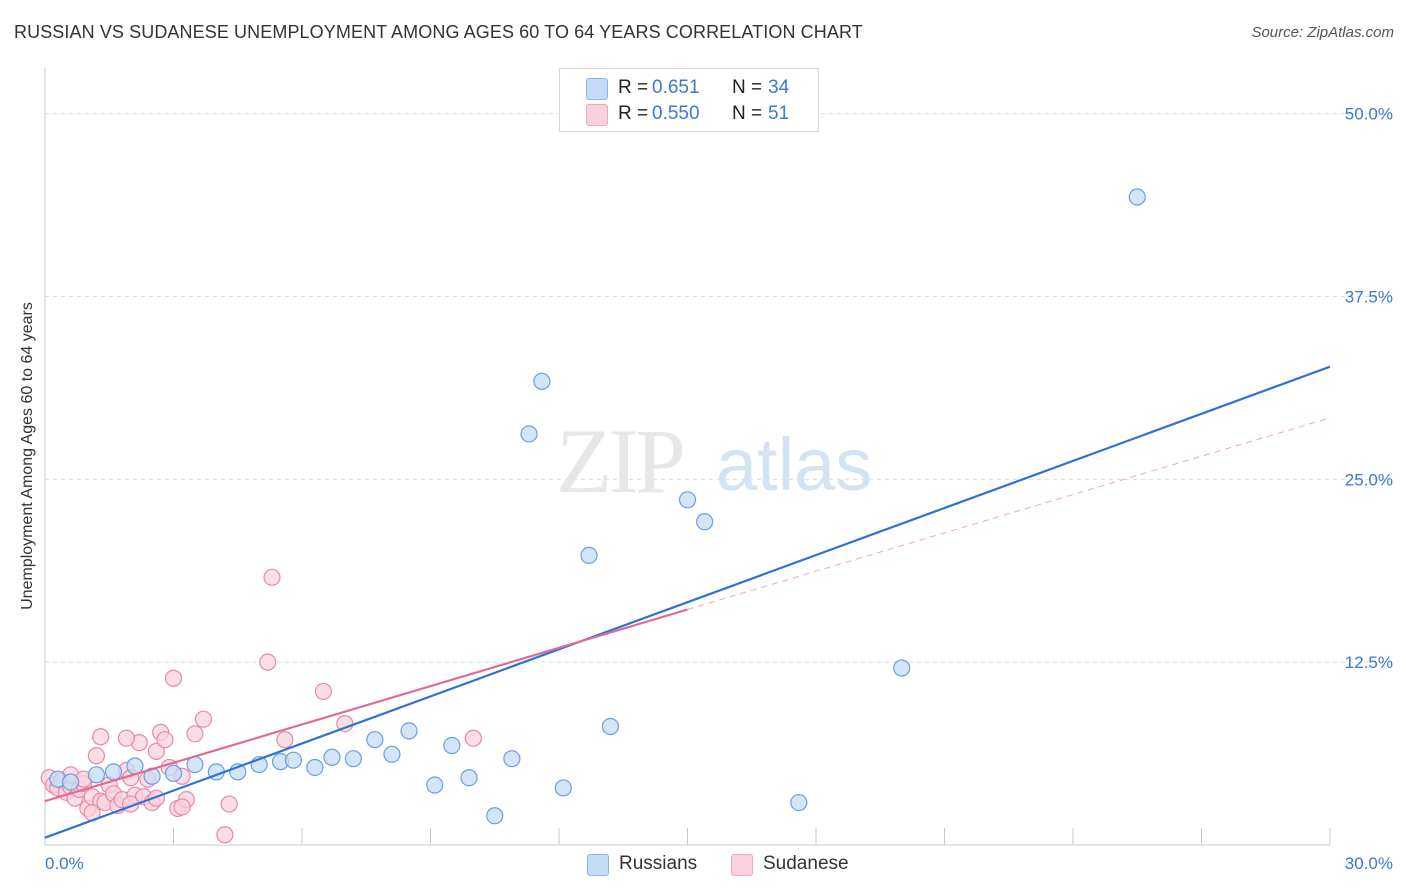 The image size is (1406, 892). Describe the element at coordinates (658, 863) in the screenshot. I see `bottom-legend-label-russians: Russians` at that location.